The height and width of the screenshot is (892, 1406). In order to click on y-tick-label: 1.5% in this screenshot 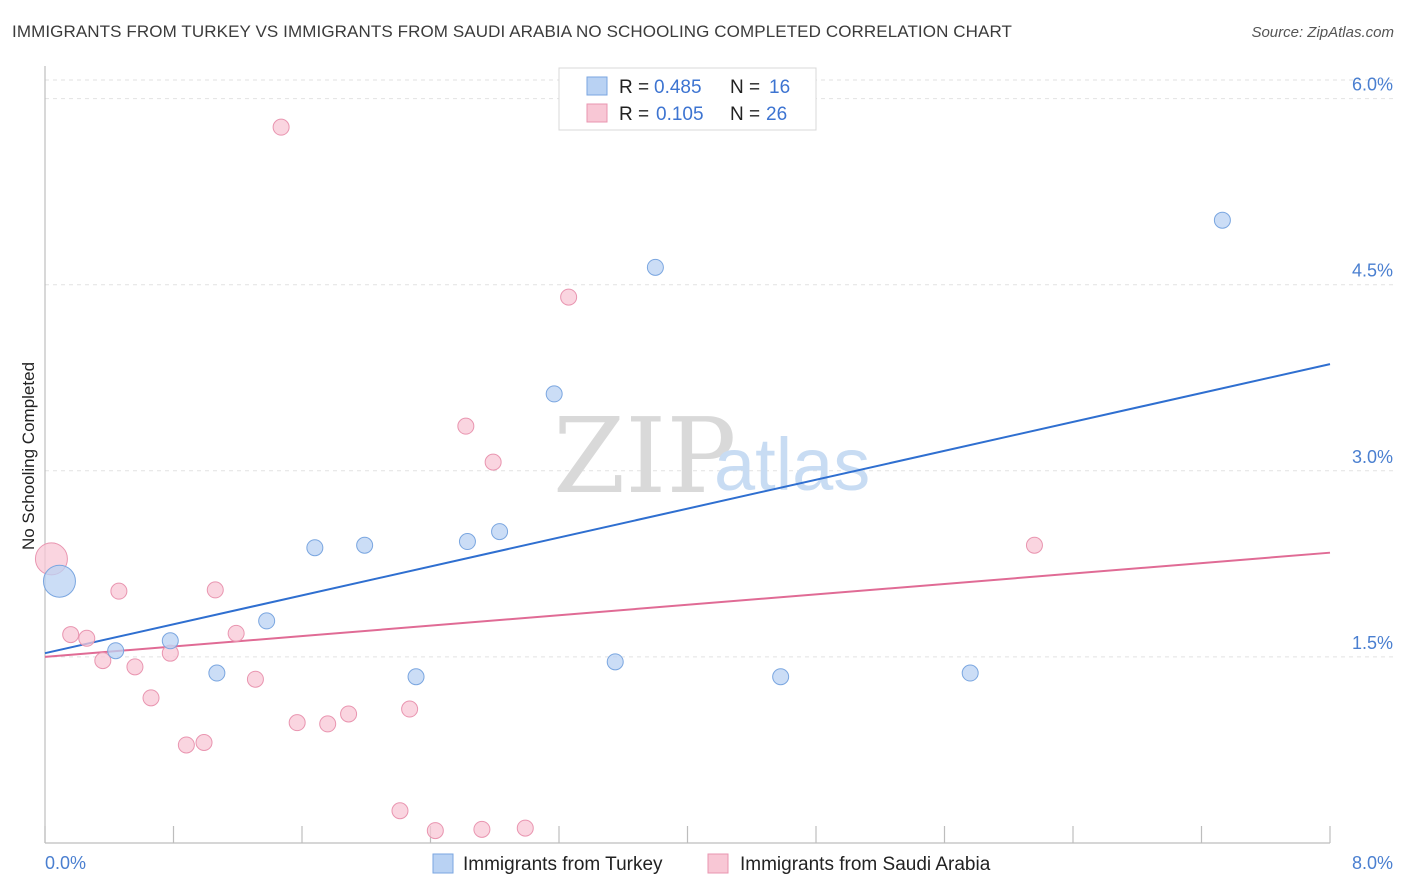, I will do `click(1372, 643)`.